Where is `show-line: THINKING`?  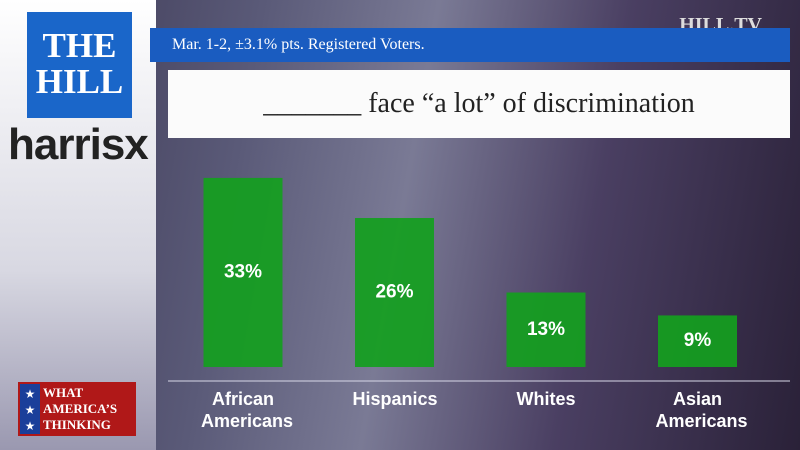 show-line: THINKING is located at coordinates (77, 424).